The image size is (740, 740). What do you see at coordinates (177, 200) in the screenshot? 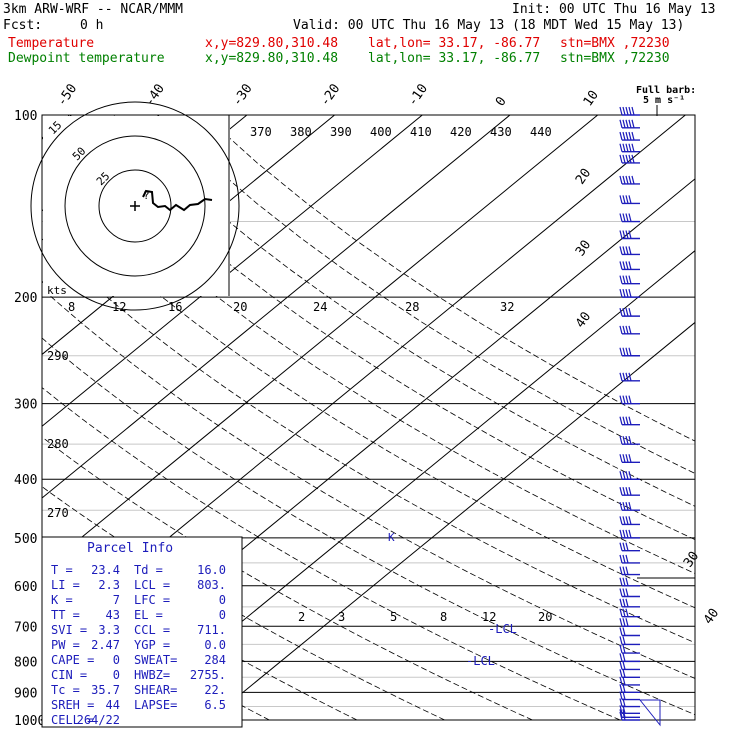
I see `hodograph-trace` at bounding box center [177, 200].